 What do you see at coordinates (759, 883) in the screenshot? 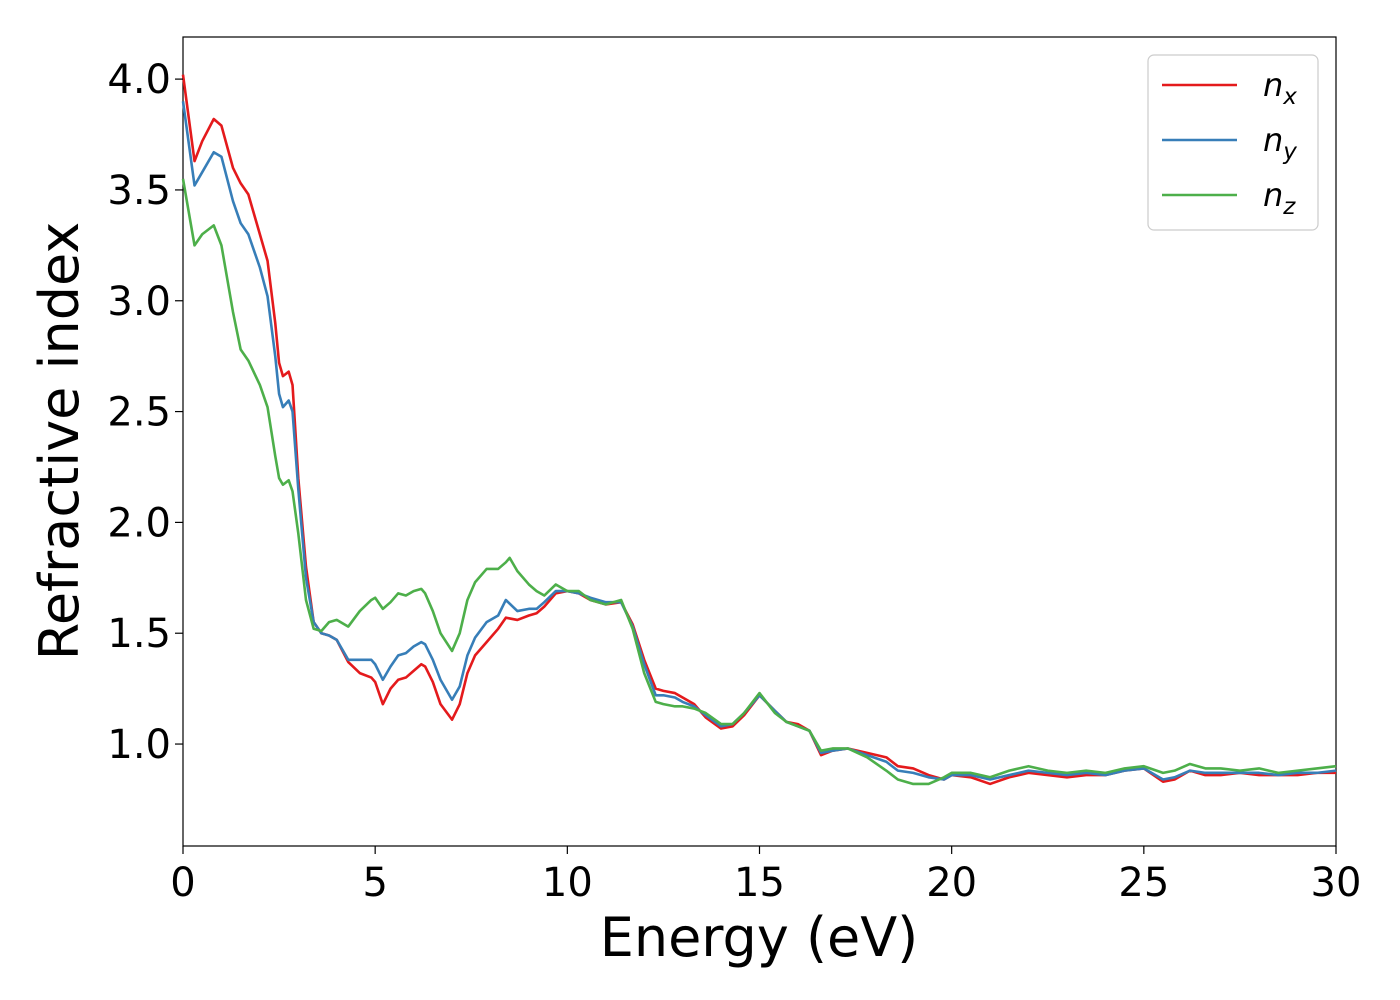
I see `x-tick-label: 15` at bounding box center [759, 883].